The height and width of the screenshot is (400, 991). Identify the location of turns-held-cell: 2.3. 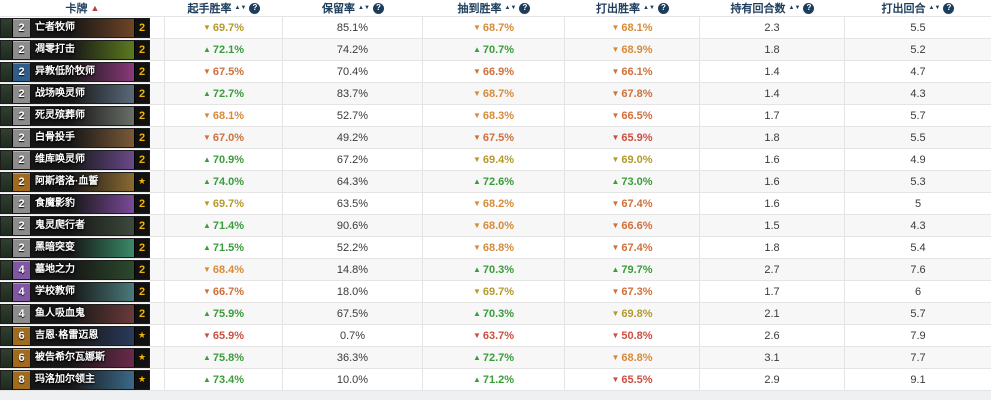
(772, 27).